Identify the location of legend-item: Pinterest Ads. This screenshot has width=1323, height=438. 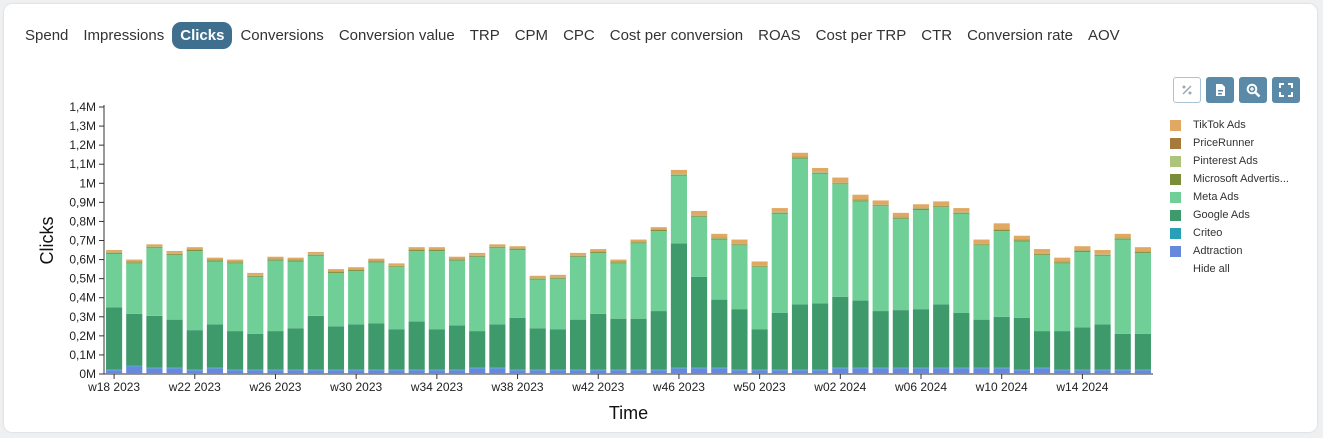
(1229, 161).